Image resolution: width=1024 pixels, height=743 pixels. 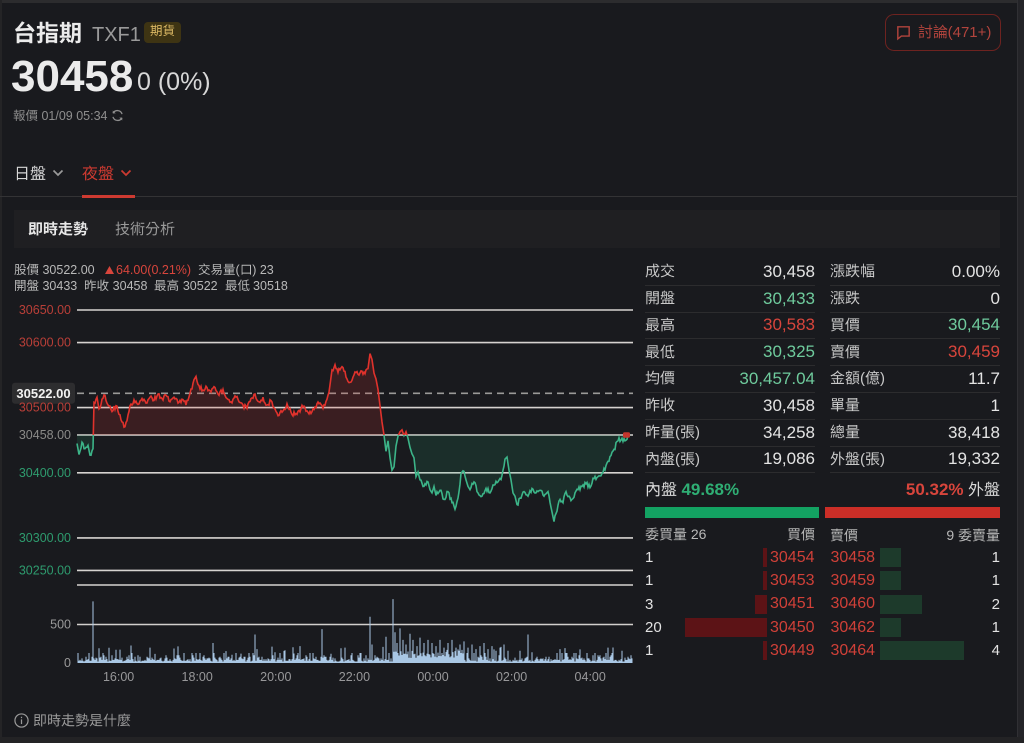 What do you see at coordinates (45, 408) in the screenshot?
I see `svg-text: 30500.00` at bounding box center [45, 408].